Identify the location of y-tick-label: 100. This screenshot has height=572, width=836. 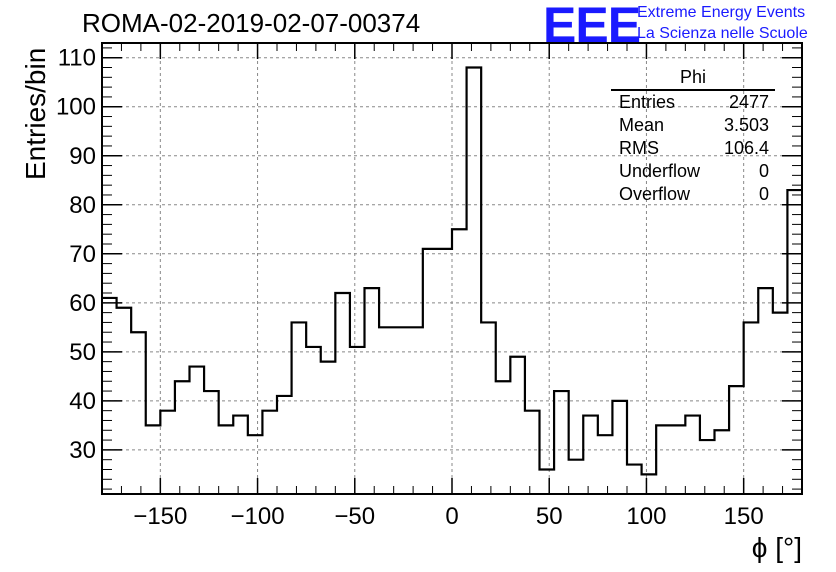
(76, 107).